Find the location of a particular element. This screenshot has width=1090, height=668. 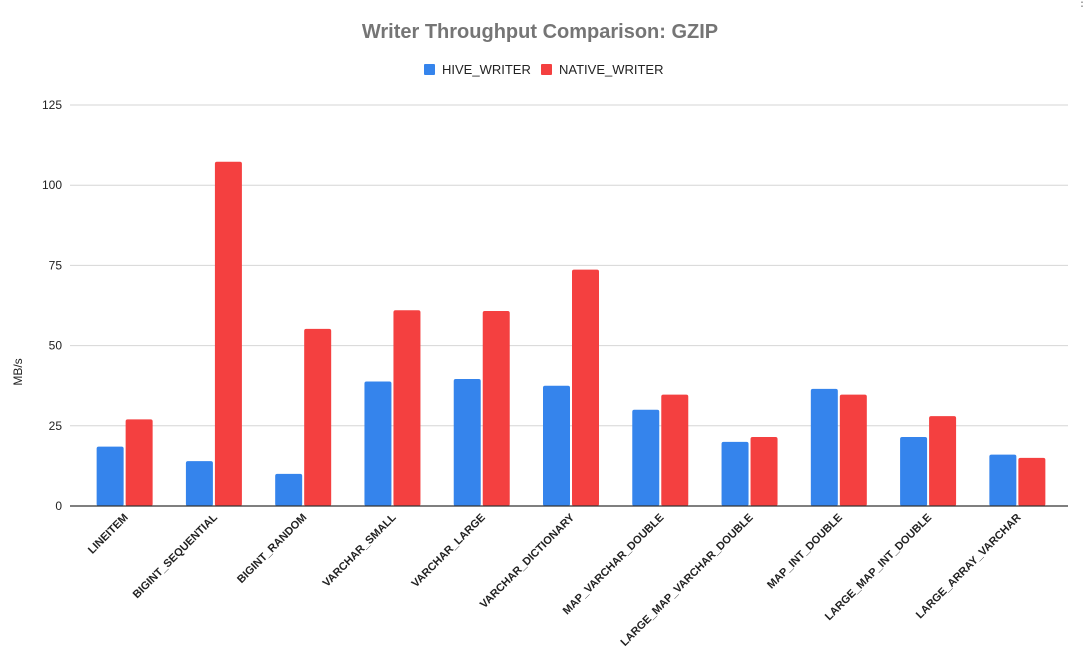

legend: HIVE_WRITER NATIVE_WRITER is located at coordinates (544, 69).